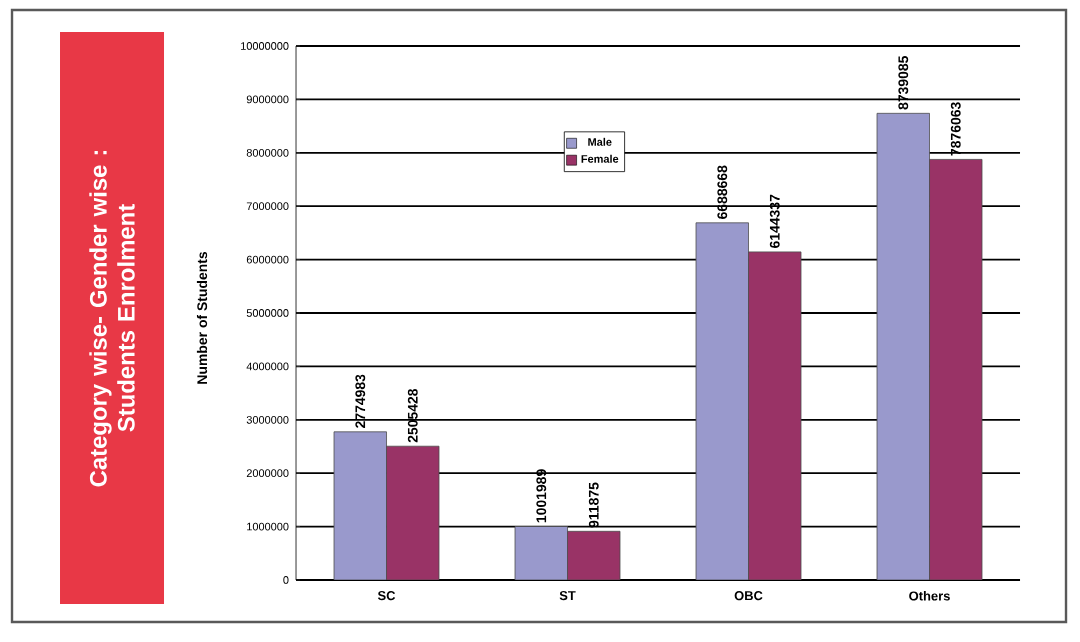 This screenshot has width=1080, height=642. What do you see at coordinates (112, 318) in the screenshot?
I see `text: Category wise- Gender wise : Students Enrolment` at bounding box center [112, 318].